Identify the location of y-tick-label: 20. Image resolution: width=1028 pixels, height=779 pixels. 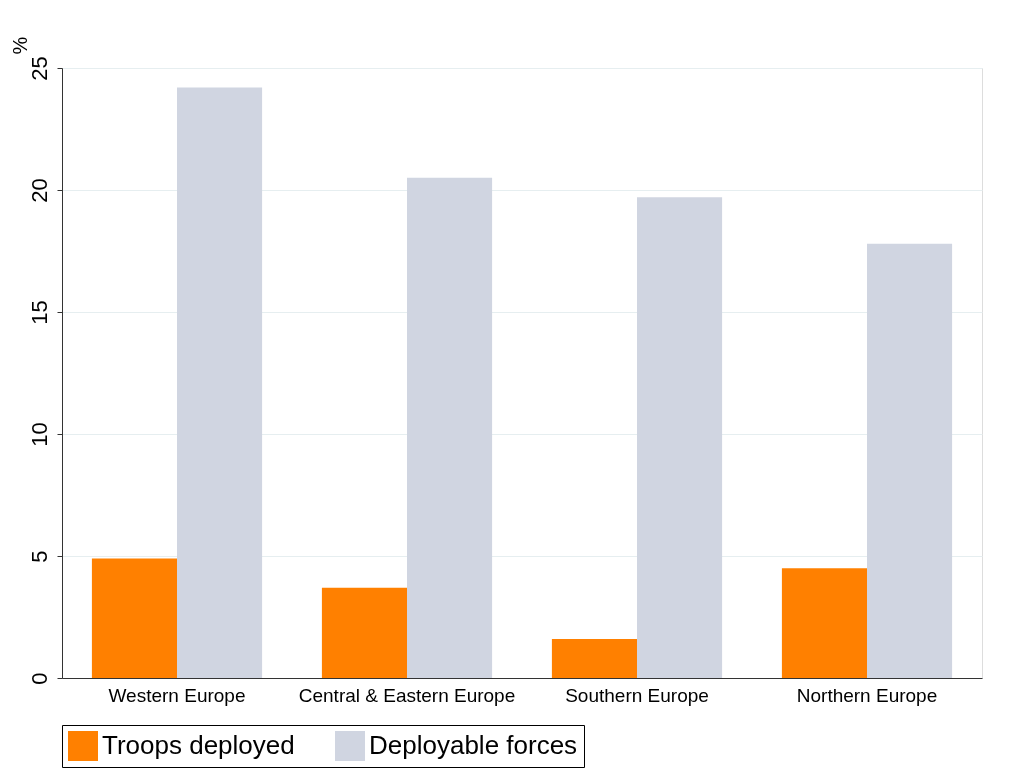
(39, 190).